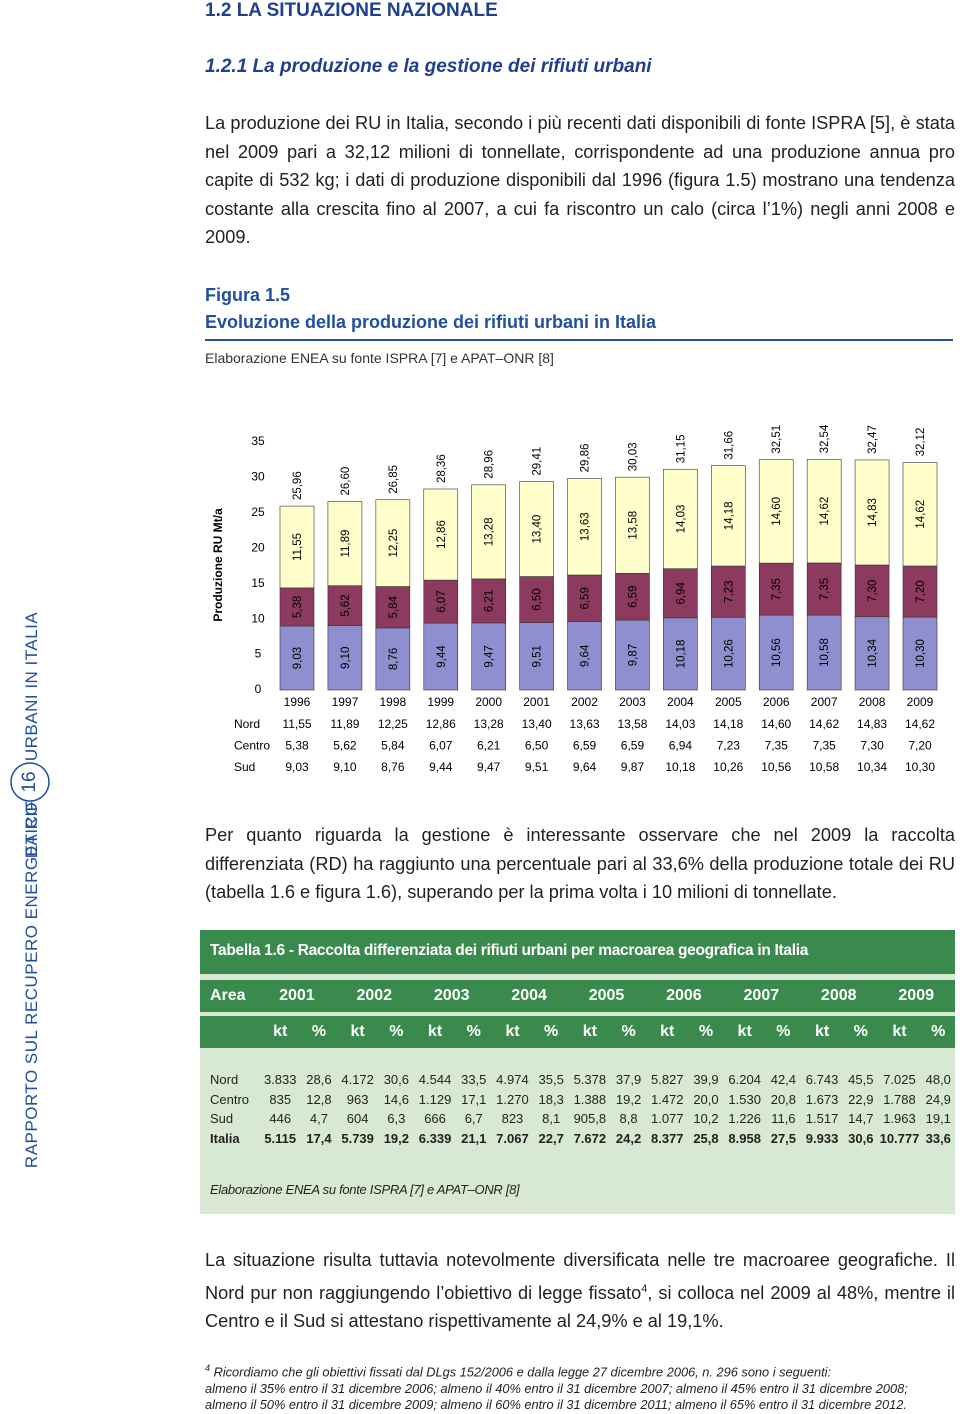 This screenshot has height=1414, width=960. I want to click on table-cell: 17,1, so click(474, 1099).